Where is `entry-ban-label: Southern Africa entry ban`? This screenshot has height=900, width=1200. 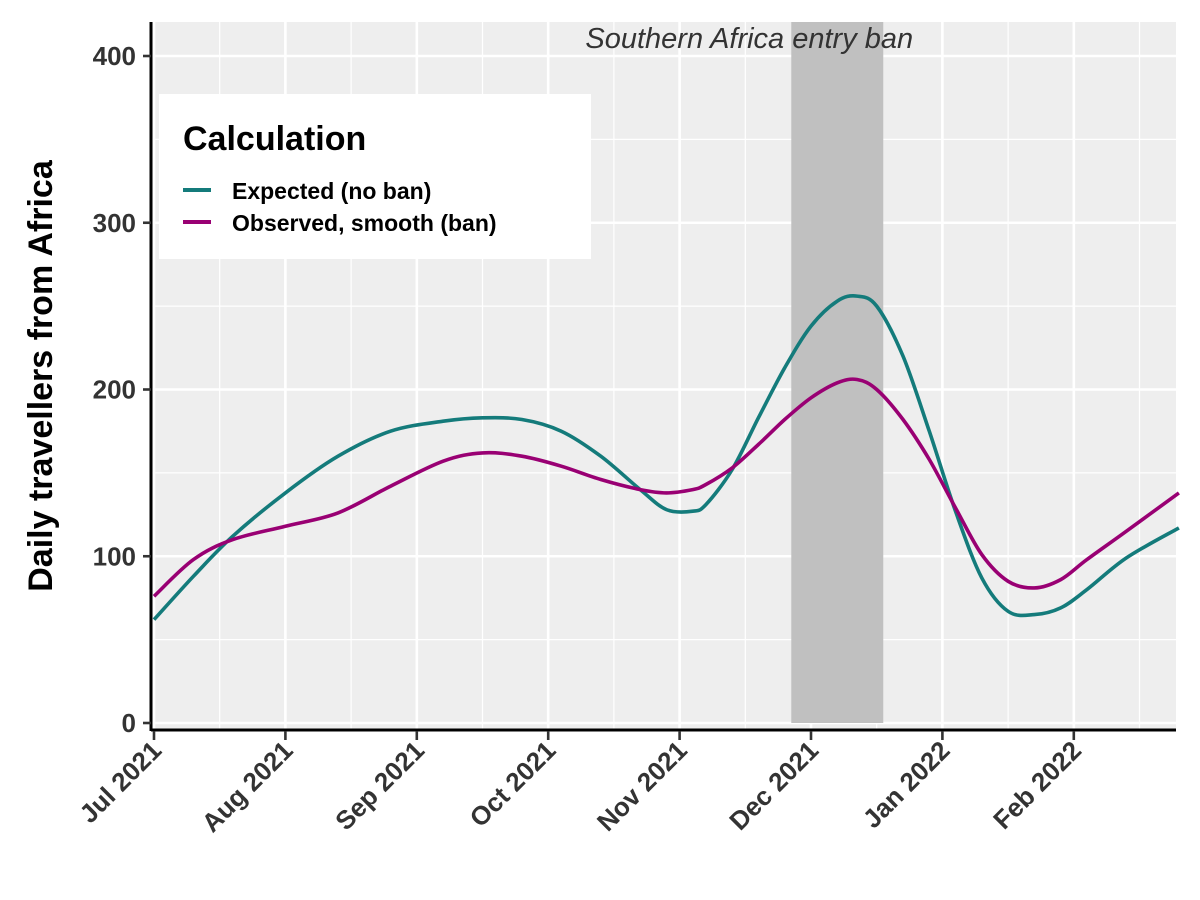
entry-ban-label: Southern Africa entry ban is located at coordinates (749, 39).